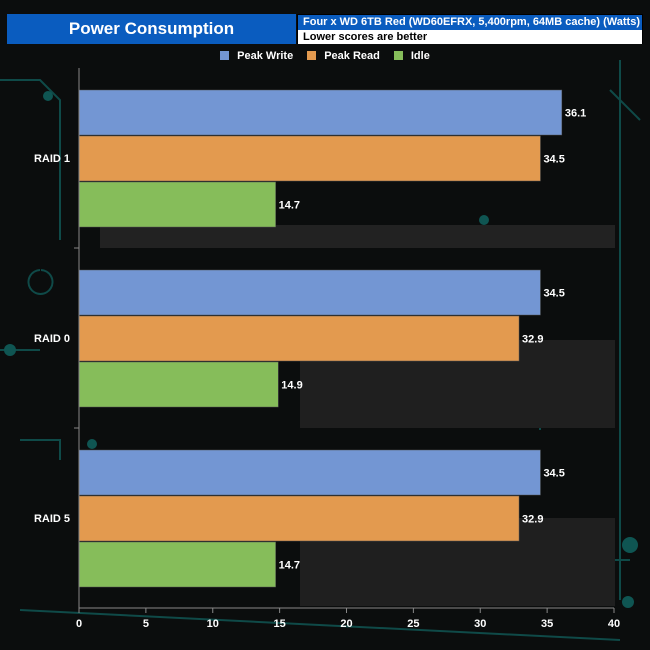  What do you see at coordinates (343, 56) in the screenshot?
I see `legend-item-peak-read: Peak Read` at bounding box center [343, 56].